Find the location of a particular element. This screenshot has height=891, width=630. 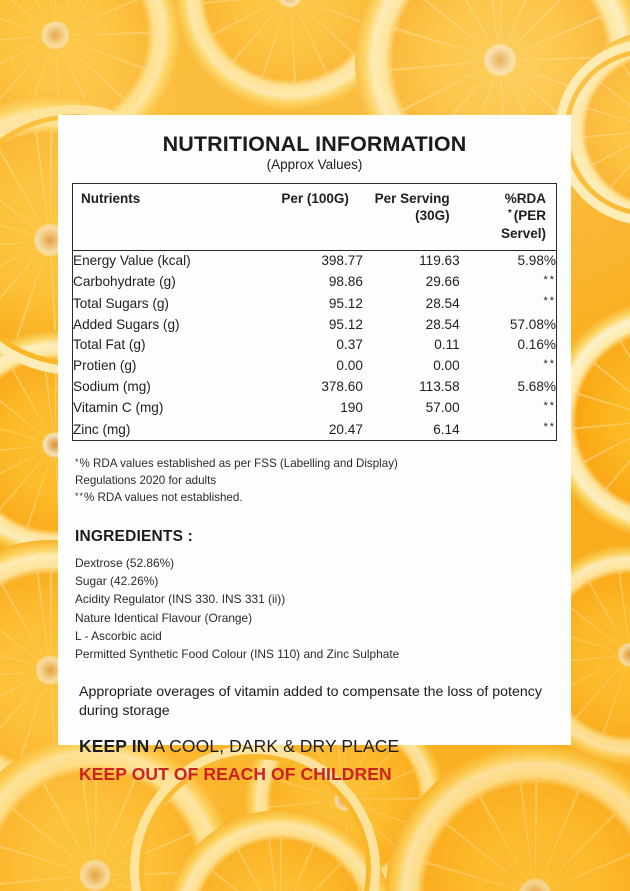

column-header-rda: %RDA * (PER Servel) is located at coordinates (508, 217).